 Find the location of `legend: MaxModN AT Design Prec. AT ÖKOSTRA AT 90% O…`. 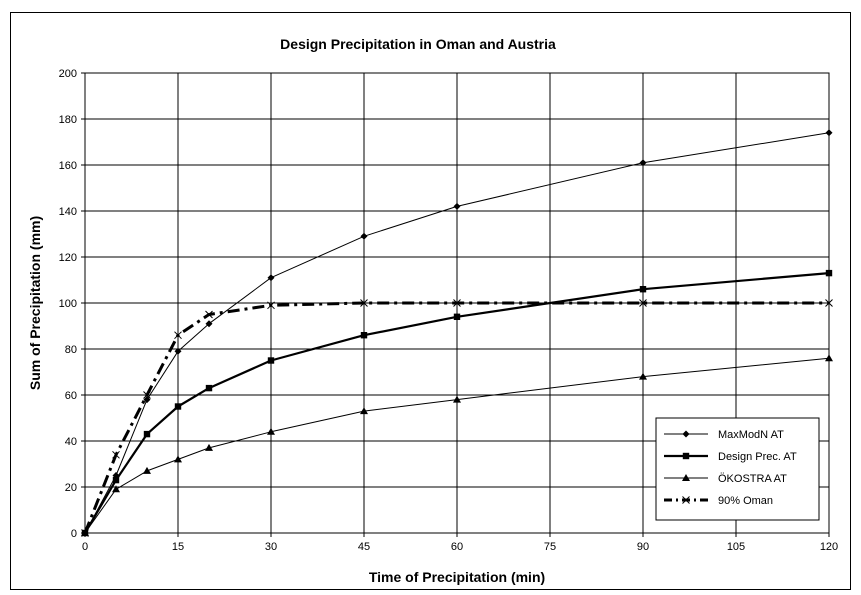

legend: MaxModN AT Design Prec. AT ÖKOSTRA AT 90% O… is located at coordinates (737, 469).